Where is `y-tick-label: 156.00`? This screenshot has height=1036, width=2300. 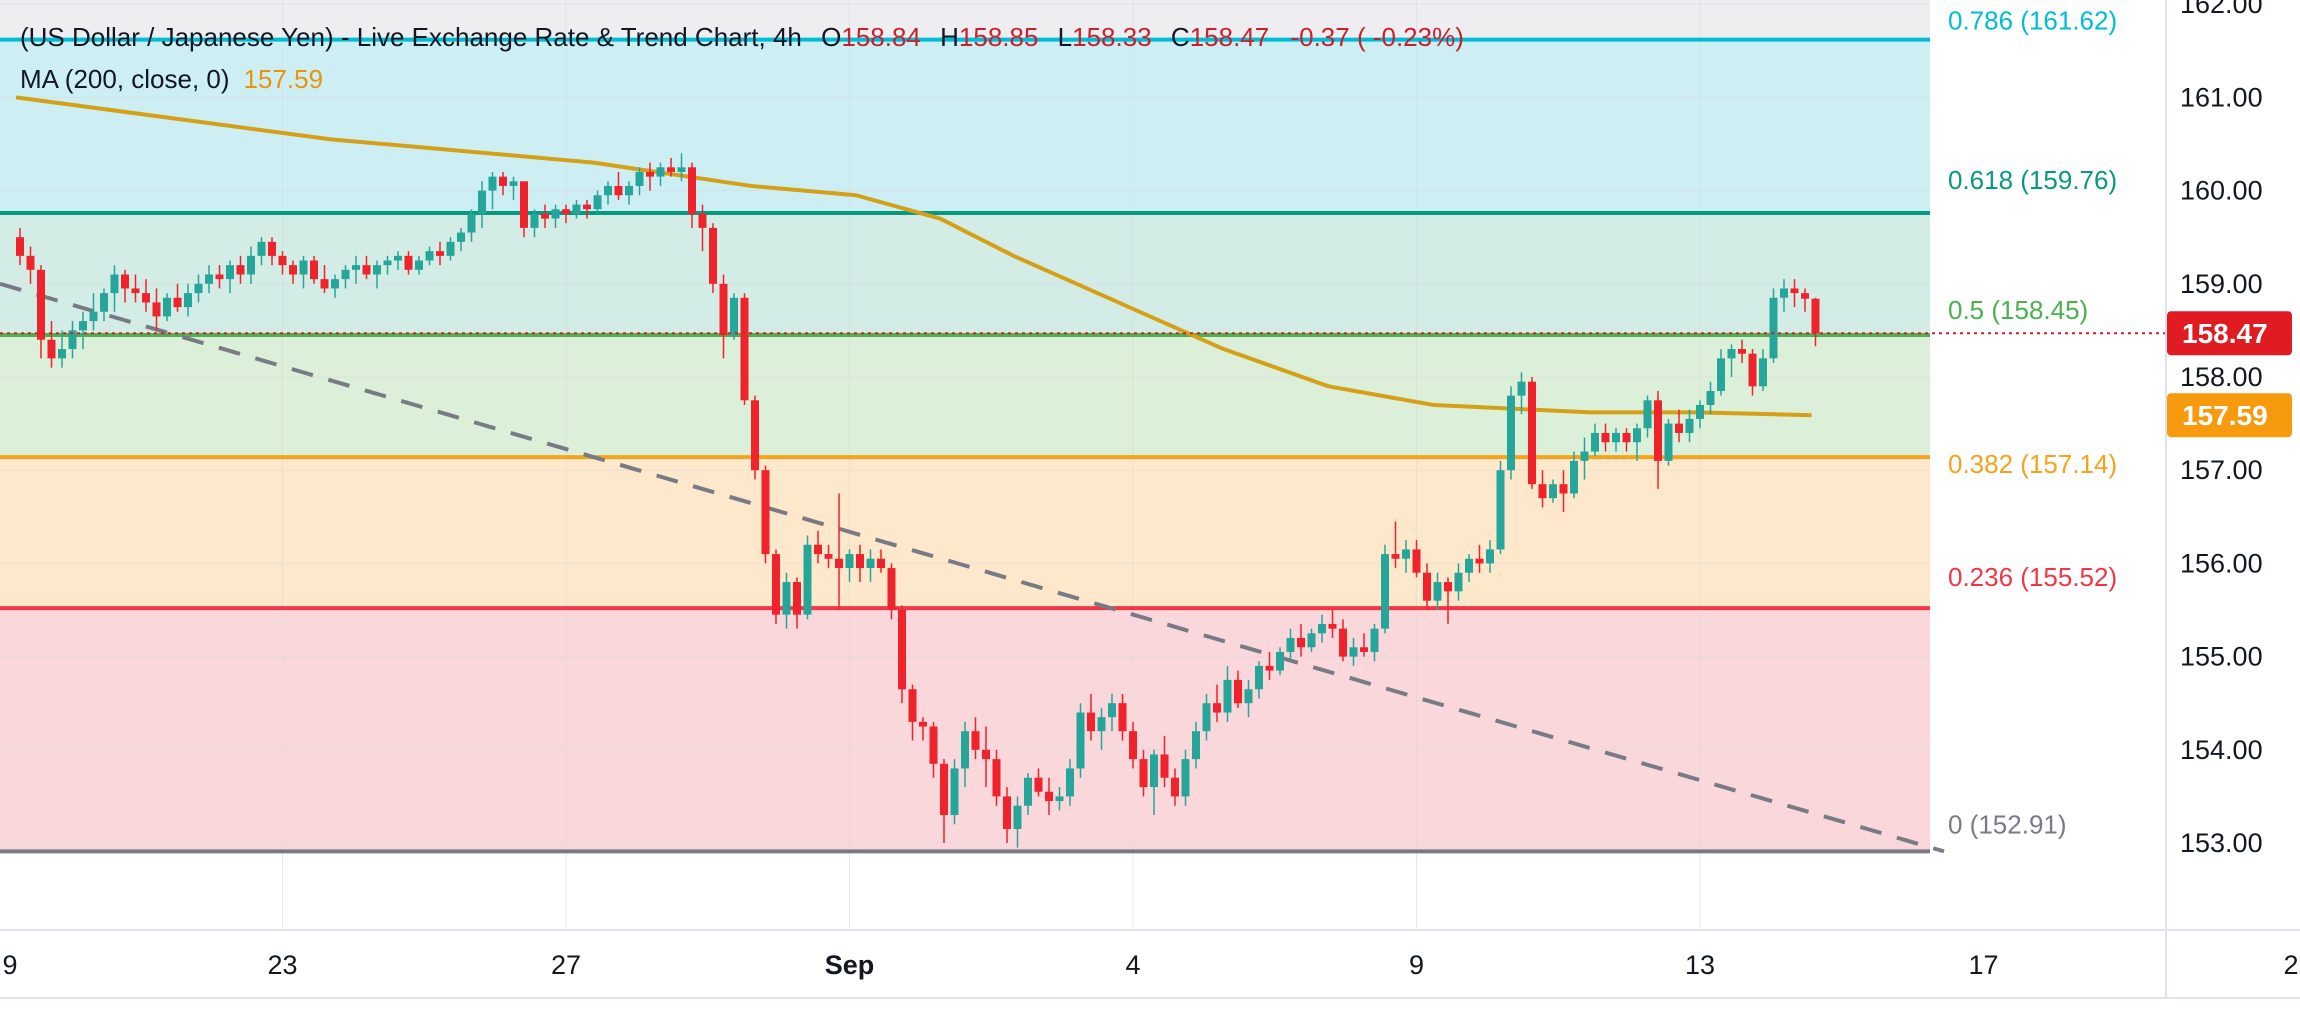 y-tick-label: 156.00 is located at coordinates (2221, 563).